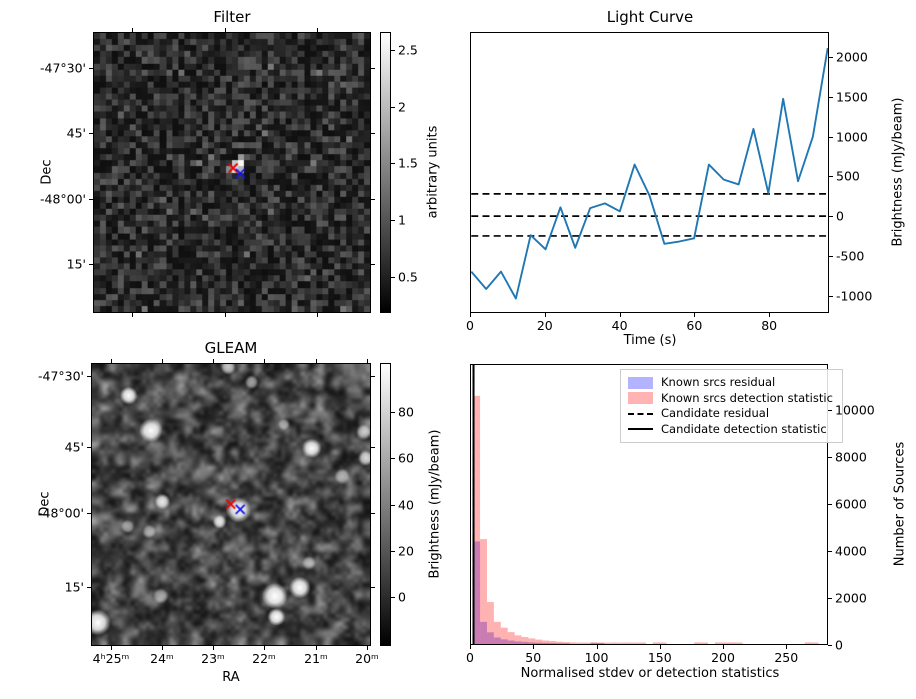  Describe the element at coordinates (619, 325) in the screenshot. I see `tick-label: 40` at that location.